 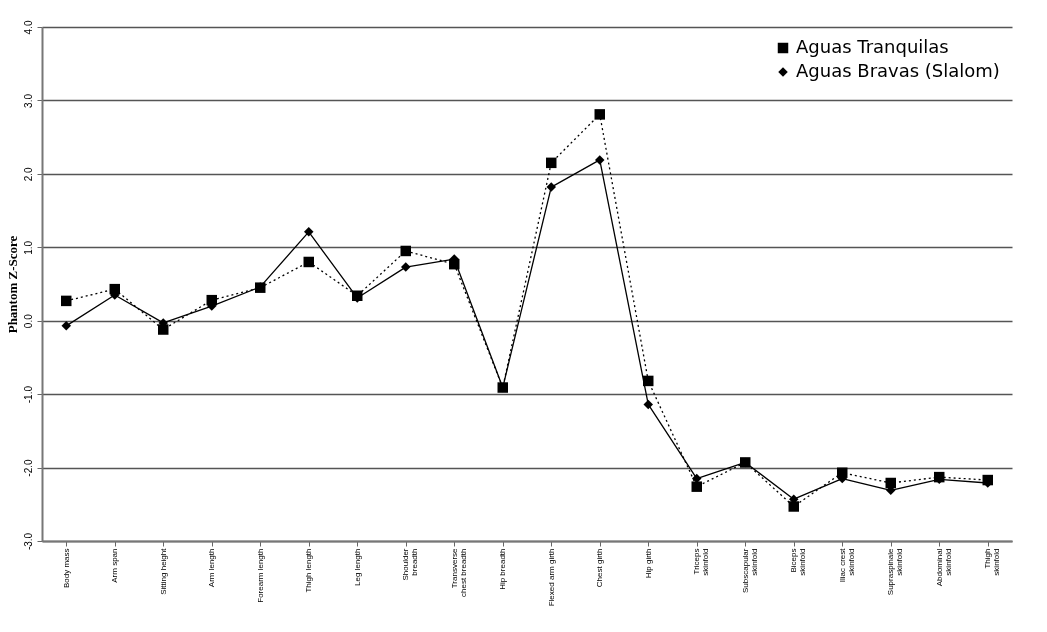 I want to click on x-tick-label: Biceps skinfold, so click(x=798, y=562).